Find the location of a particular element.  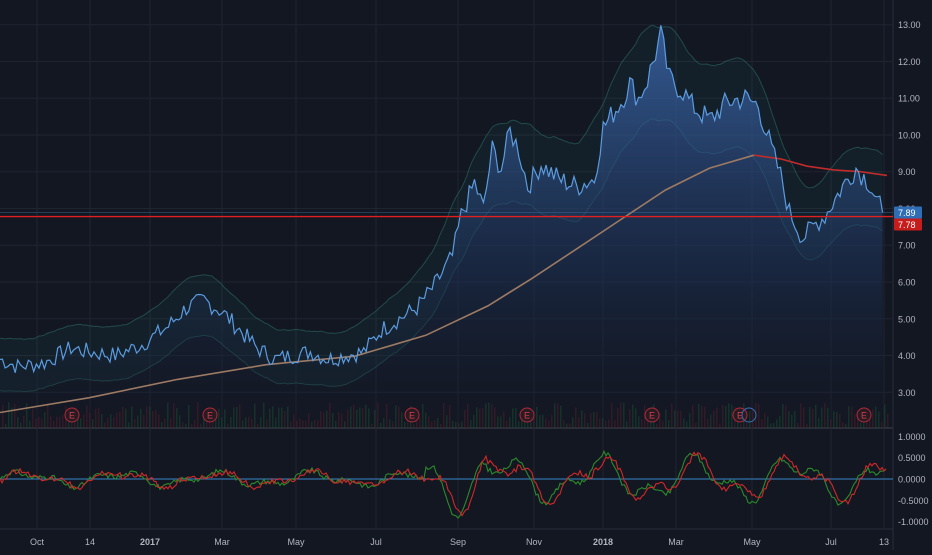

price-tick-label: 13.00 is located at coordinates (909, 25).